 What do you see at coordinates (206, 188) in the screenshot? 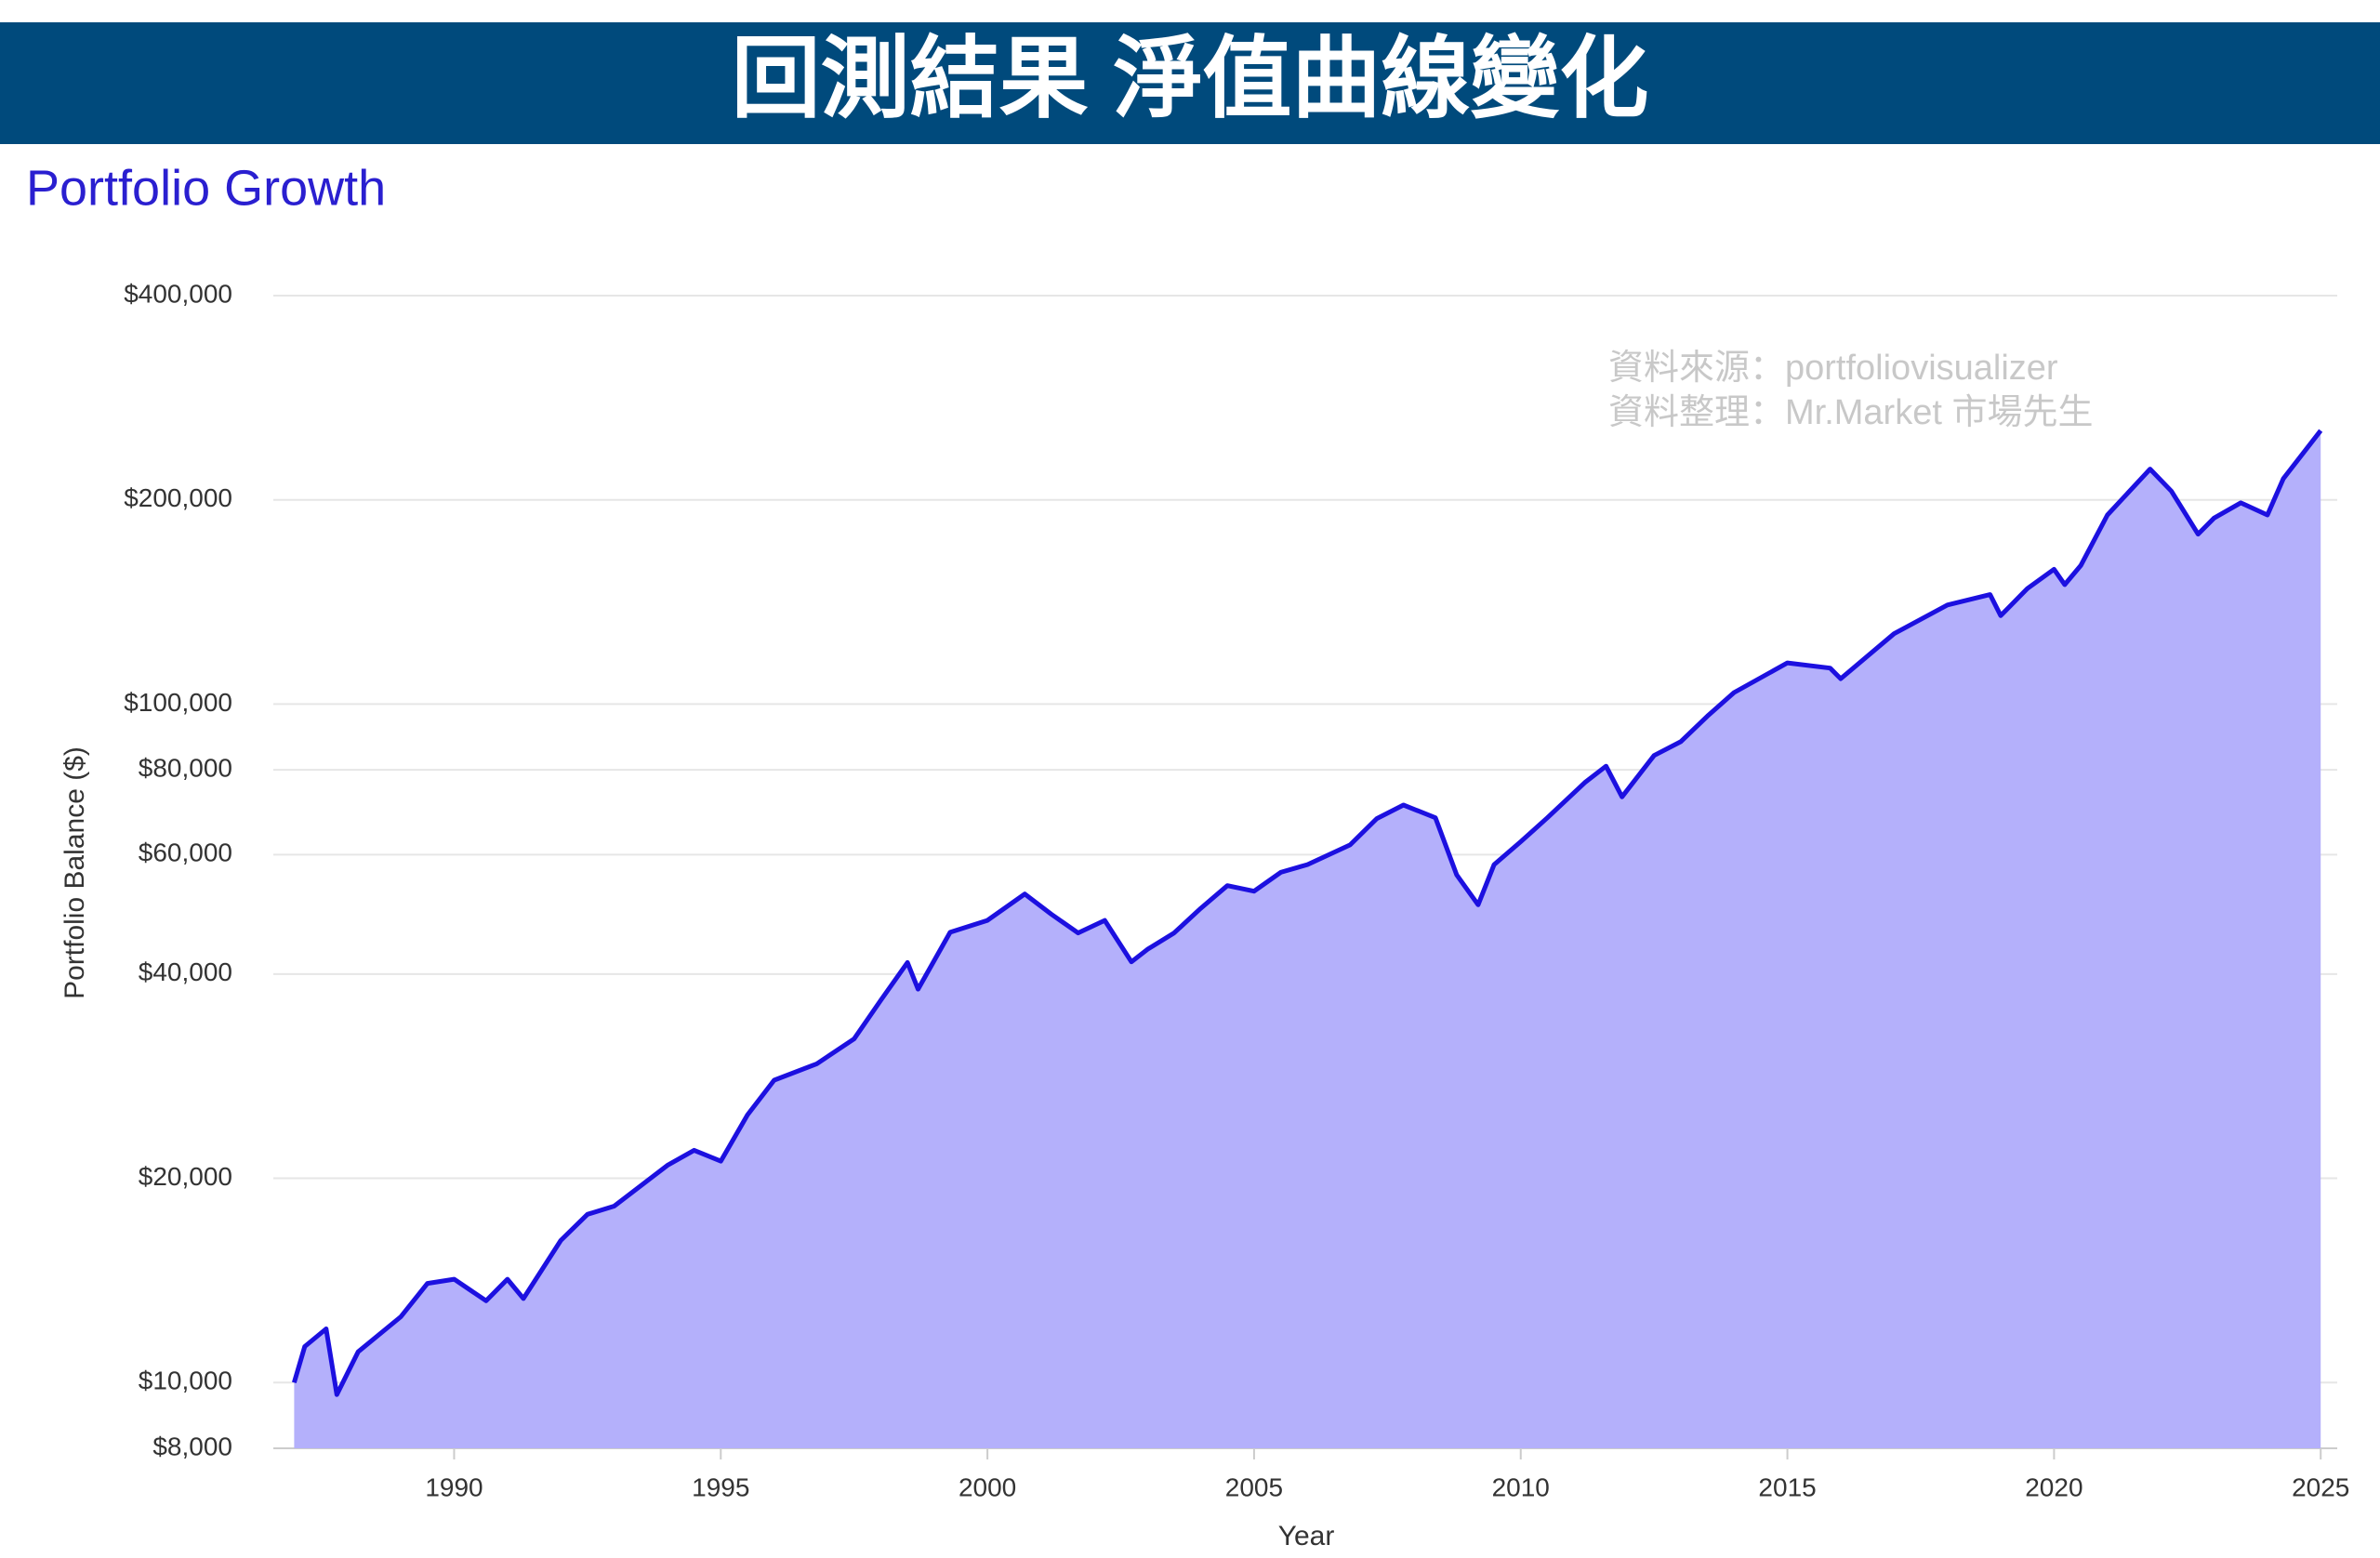
I see `chart-title: Portfolio Growth` at bounding box center [206, 188].